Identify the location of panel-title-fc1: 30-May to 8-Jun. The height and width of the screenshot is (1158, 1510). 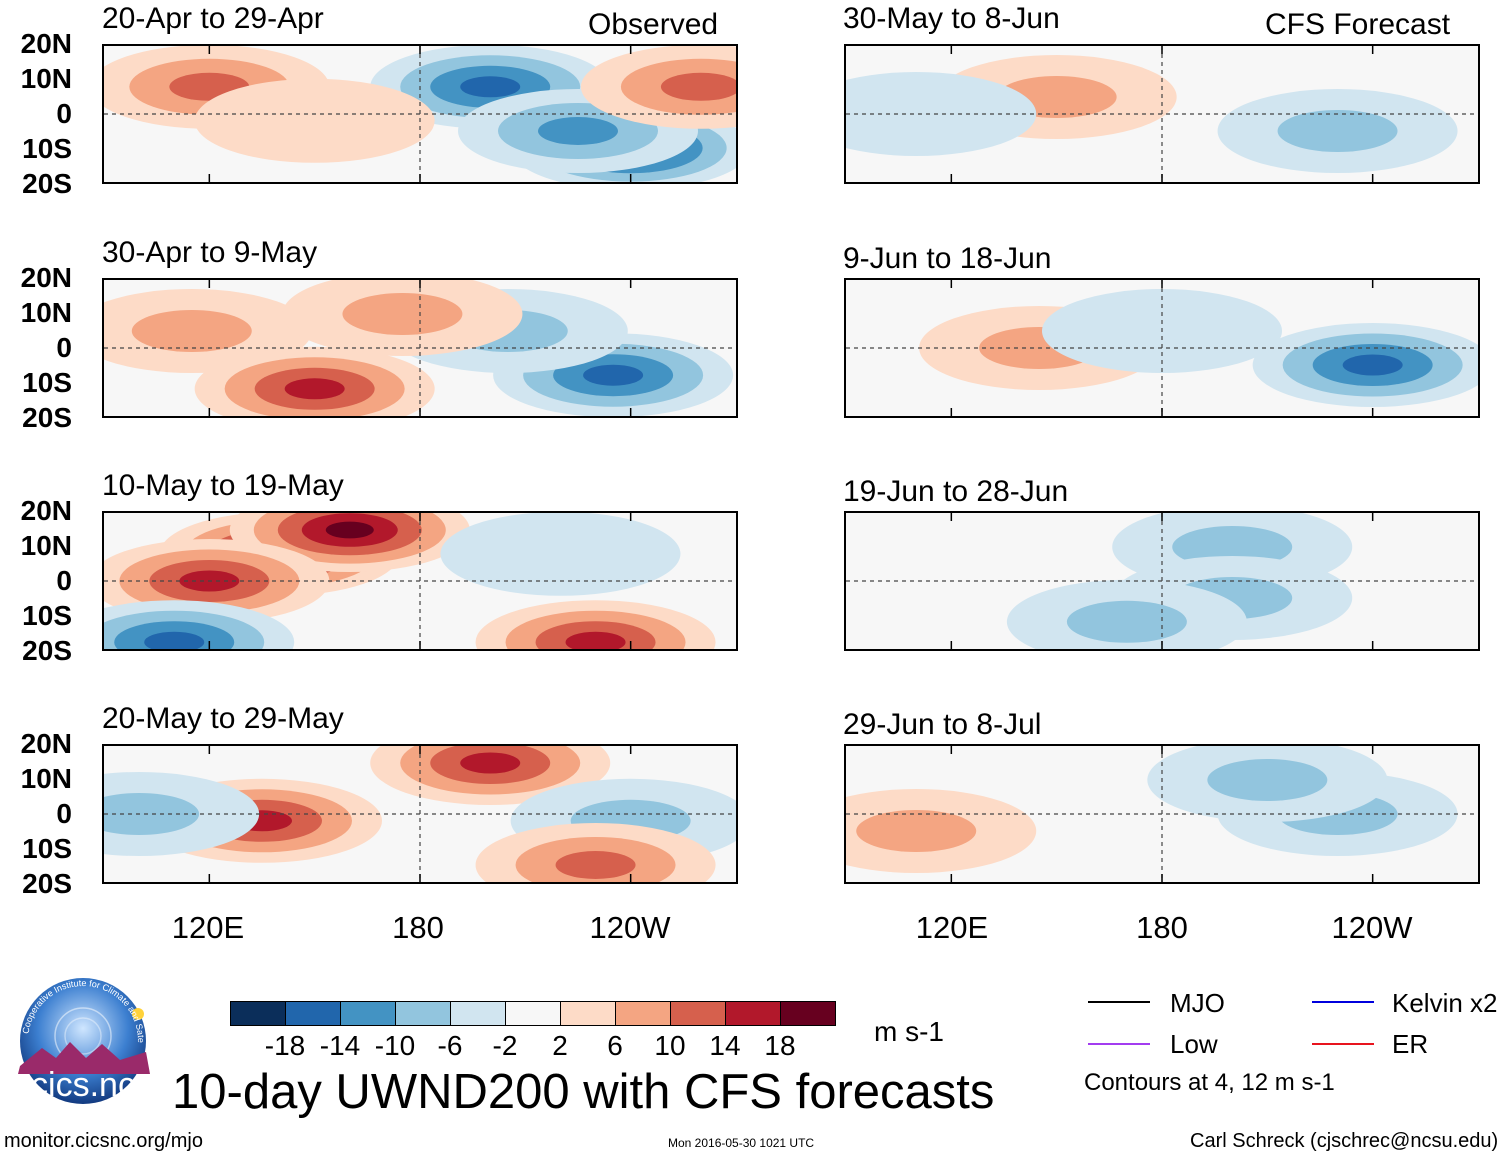
(951, 18).